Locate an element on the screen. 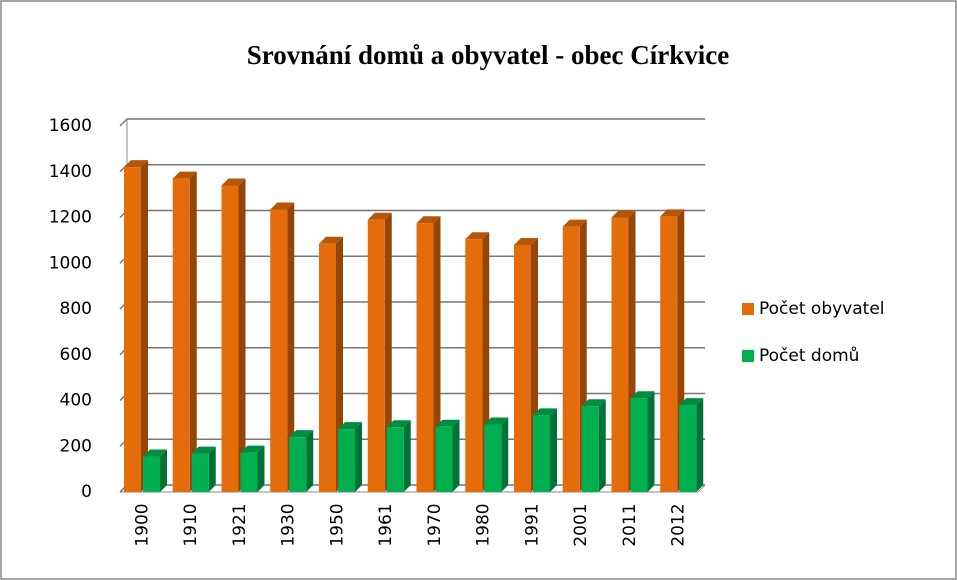  x-tick-label: 1961 is located at coordinates (386, 524).